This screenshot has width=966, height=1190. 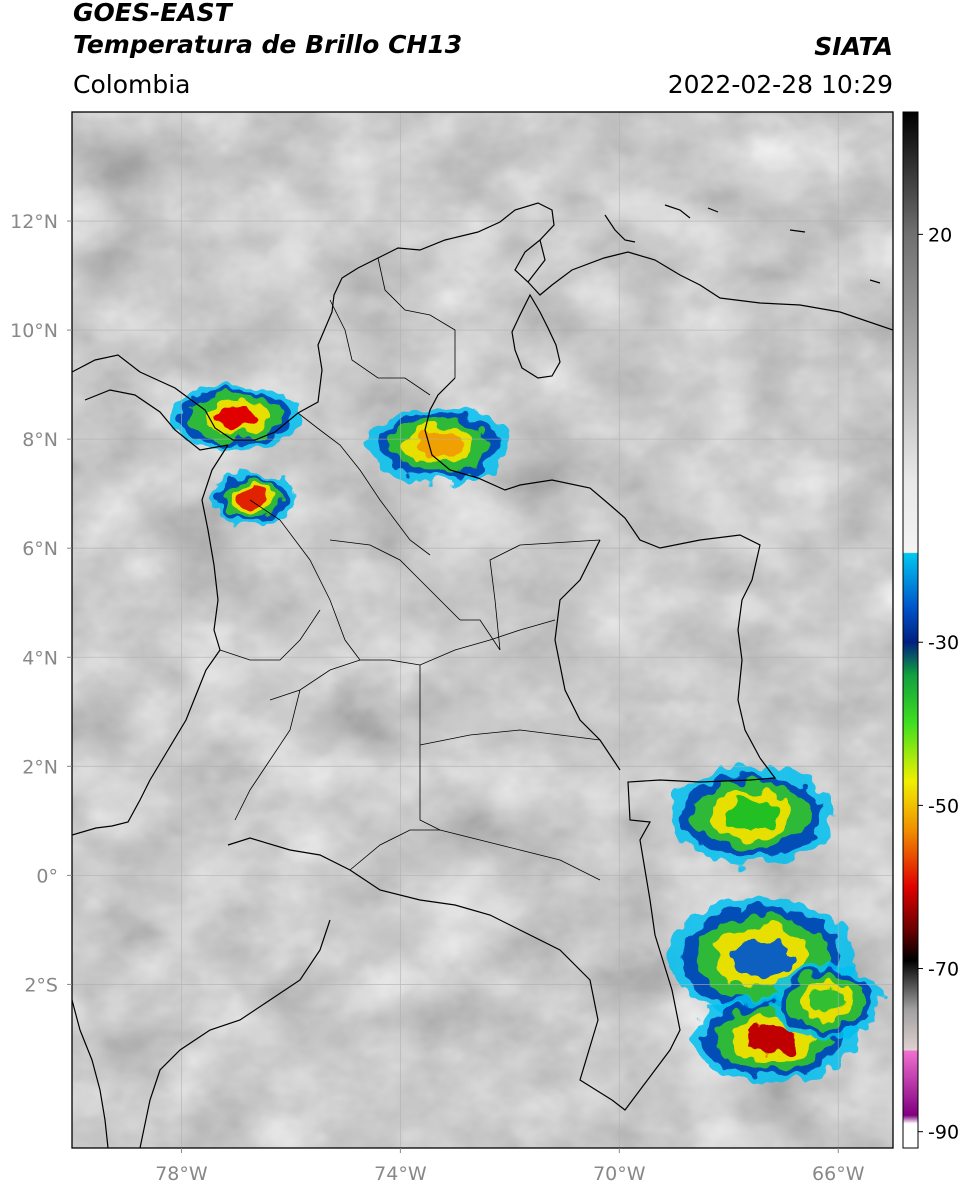 What do you see at coordinates (41, 985) in the screenshot?
I see `lat-tick-label: 2°S` at bounding box center [41, 985].